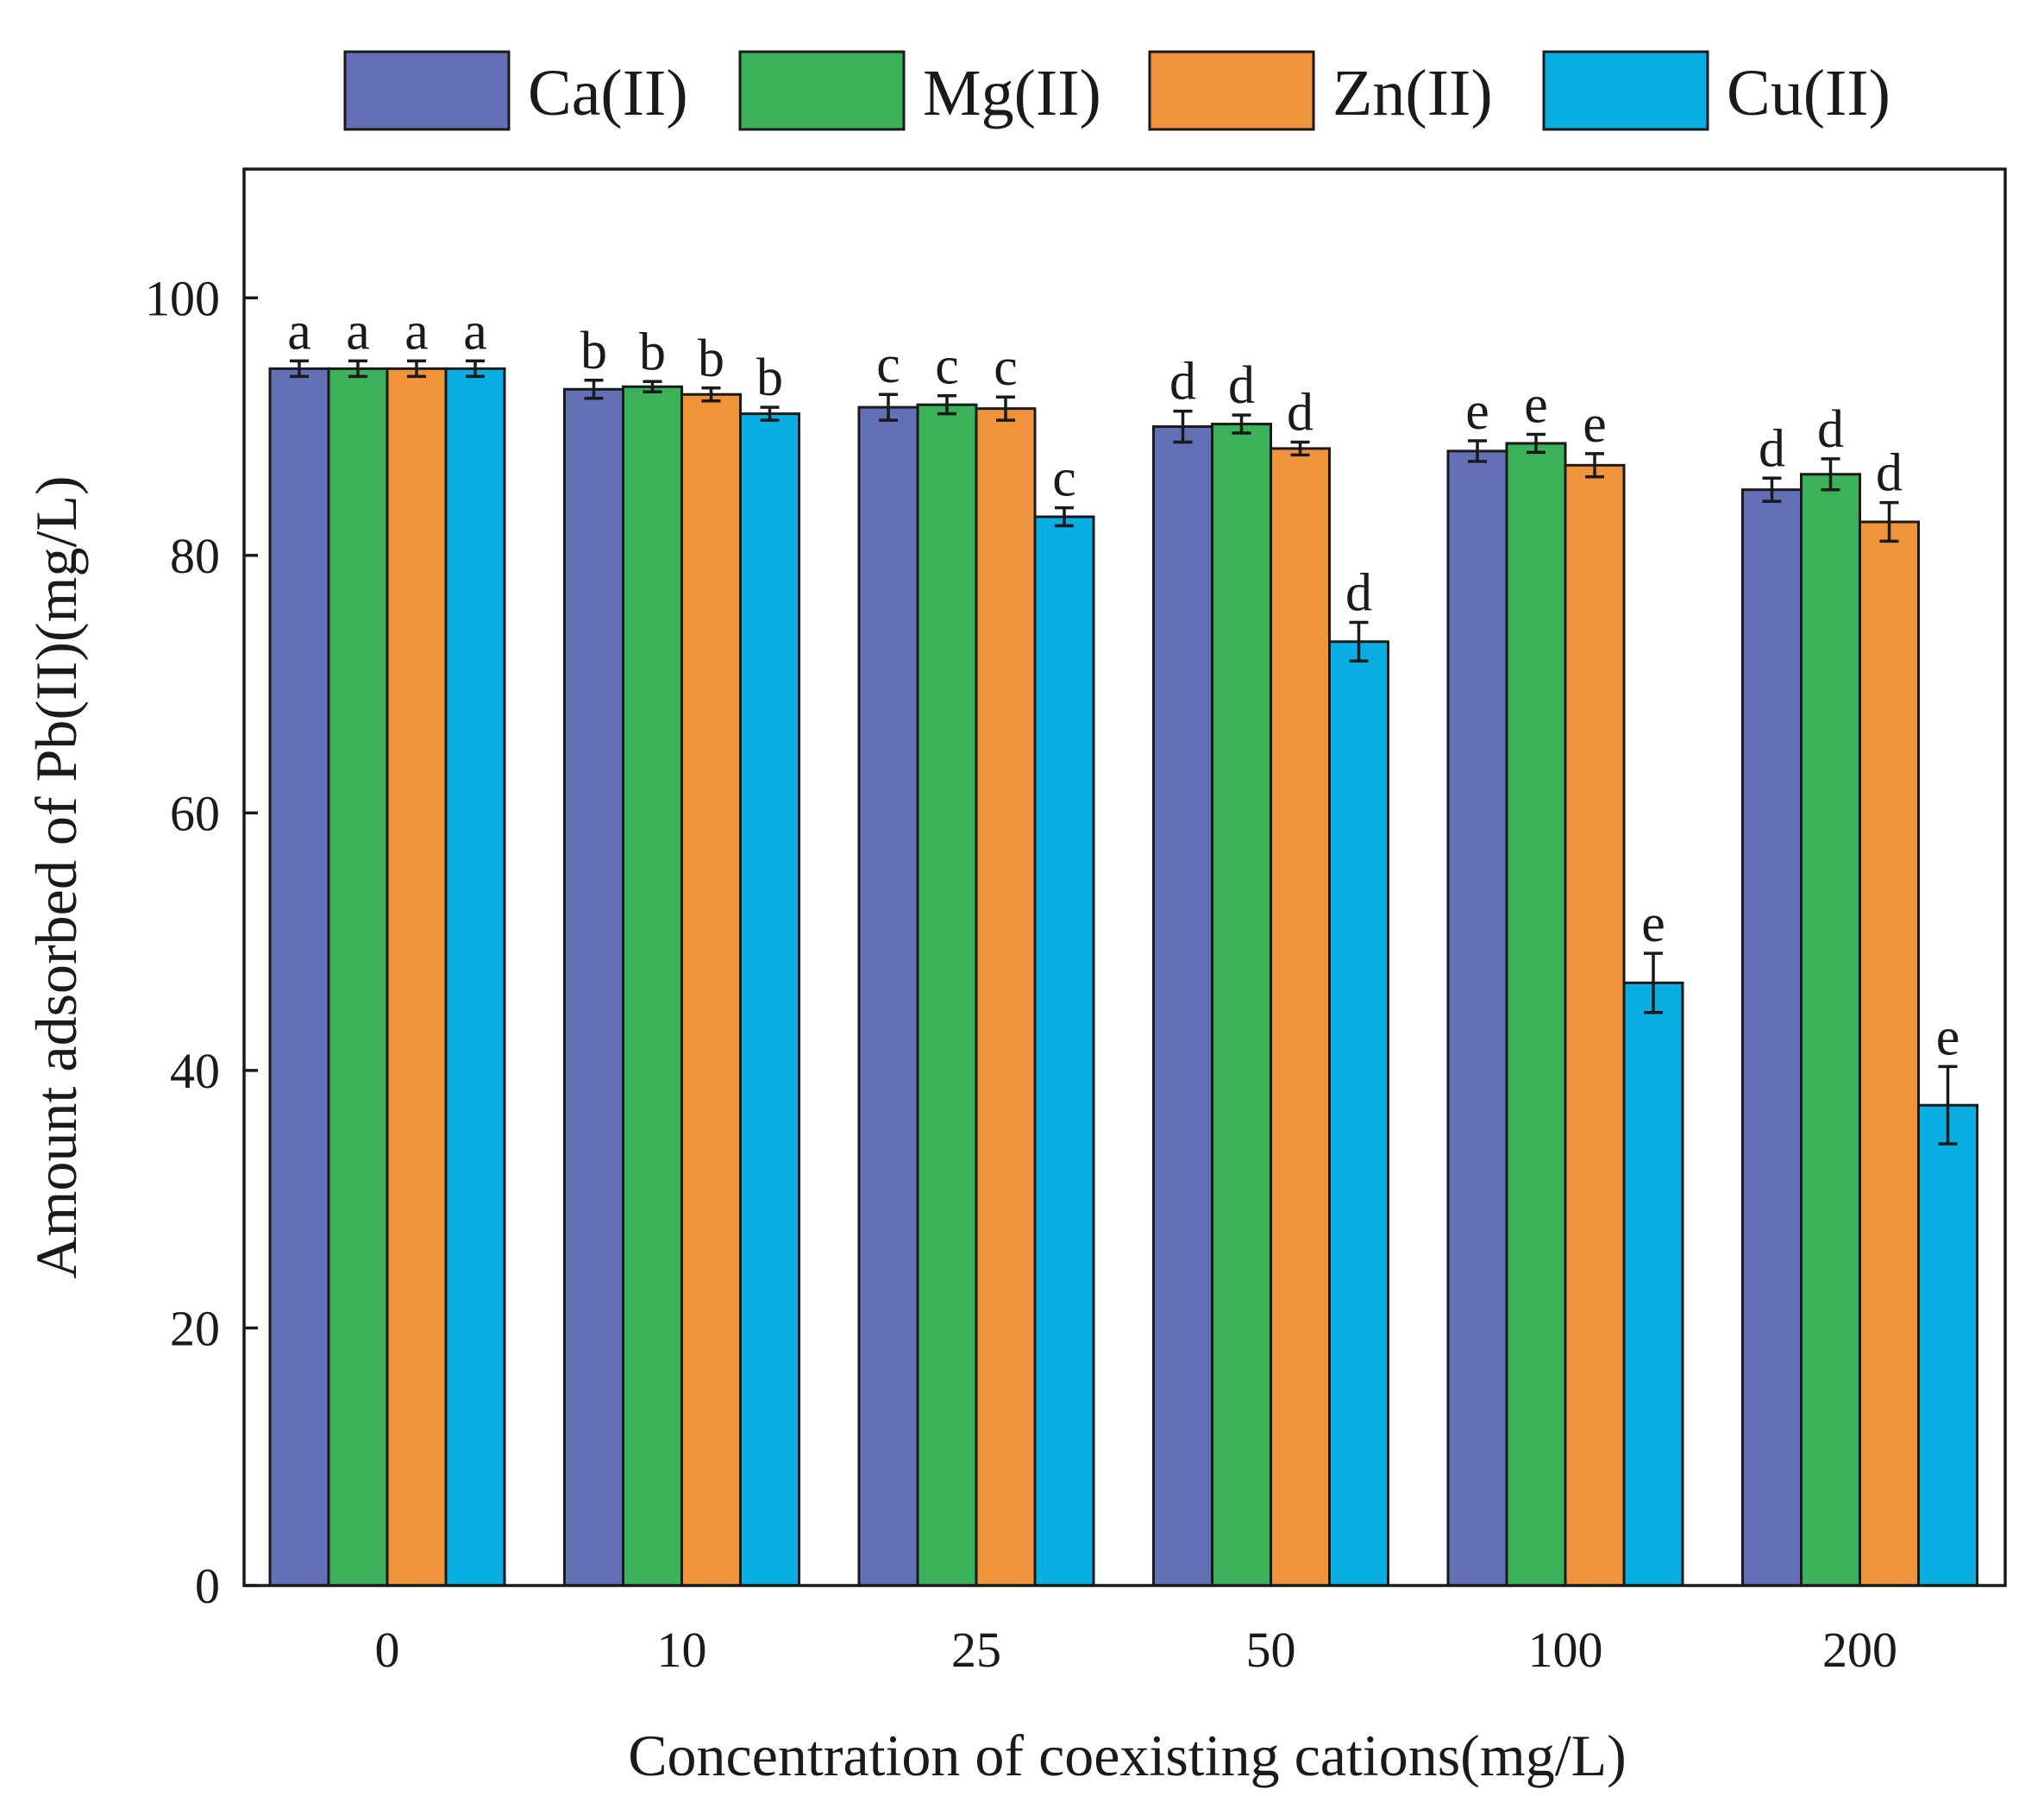 Image resolution: width=2044 pixels, height=1796 pixels. Describe the element at coordinates (1271, 1650) in the screenshot. I see `x-tick-label: 50` at that location.